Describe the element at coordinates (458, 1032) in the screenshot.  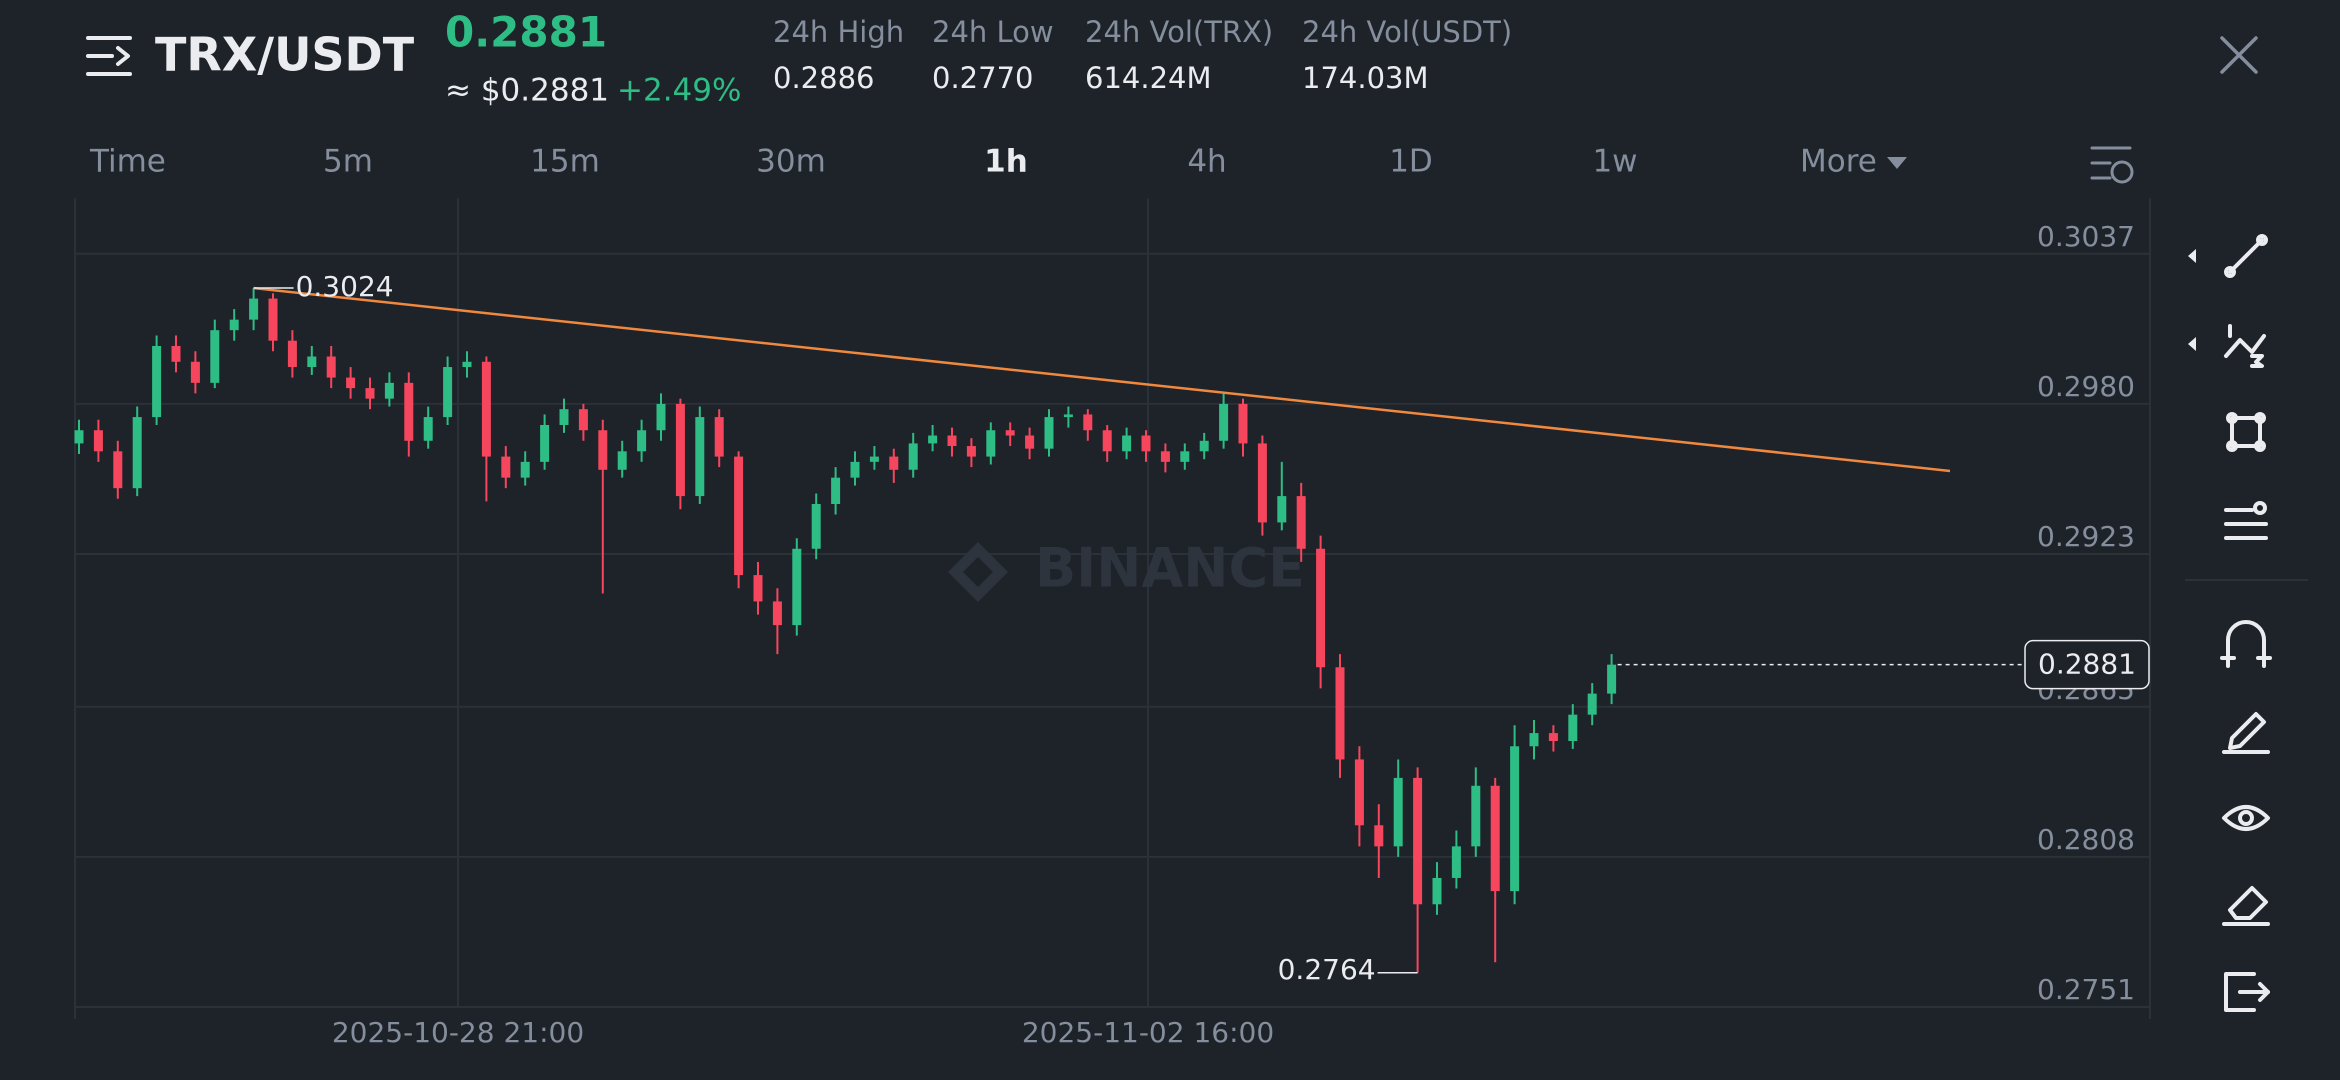
I see `x-tick-label: 2025-10-28 21:00` at that location.